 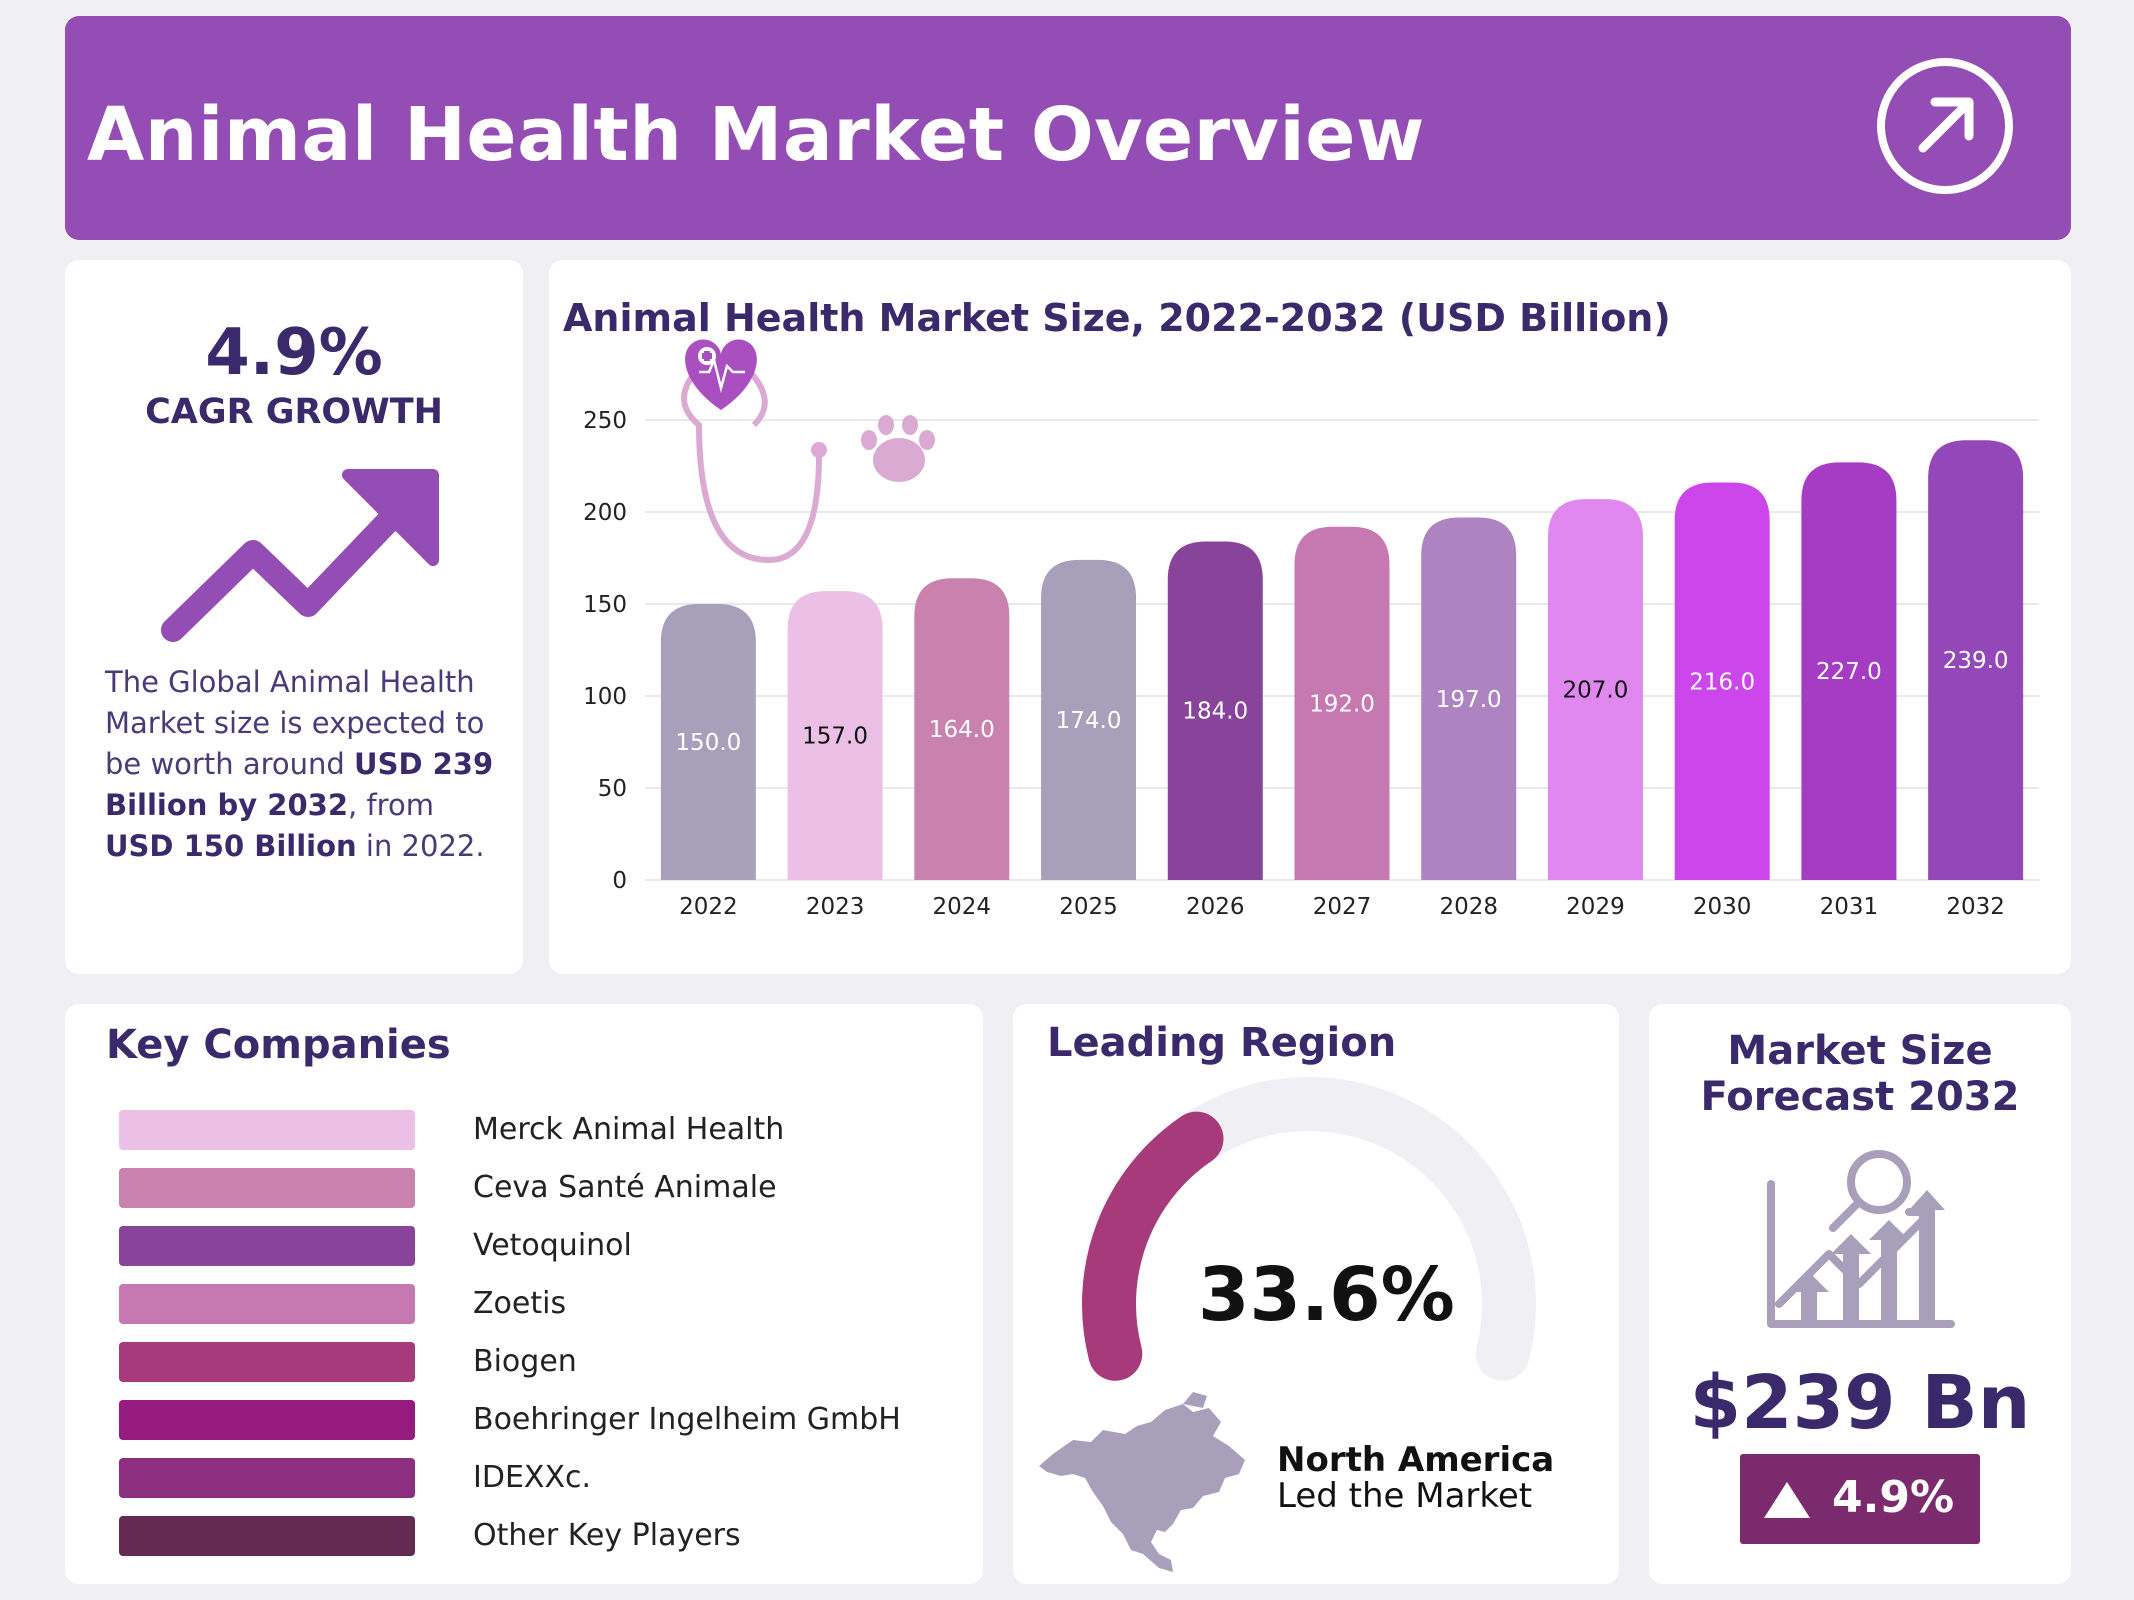 I want to click on bar-2027, so click(x=1342, y=703).